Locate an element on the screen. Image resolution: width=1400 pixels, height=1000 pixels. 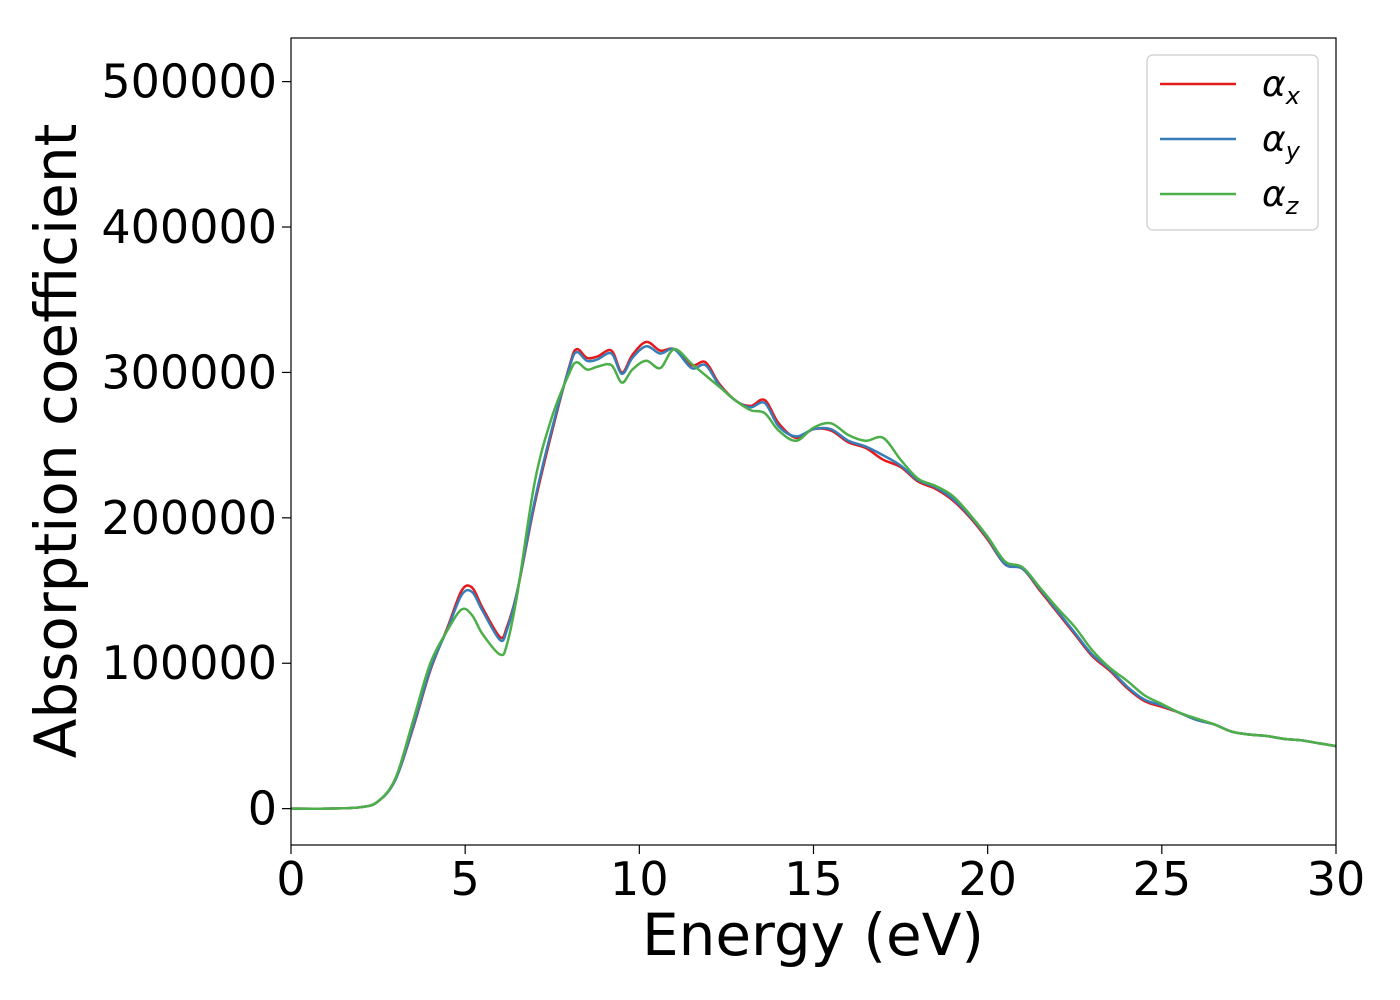
y-tick-label: 100000 is located at coordinates (189, 663).